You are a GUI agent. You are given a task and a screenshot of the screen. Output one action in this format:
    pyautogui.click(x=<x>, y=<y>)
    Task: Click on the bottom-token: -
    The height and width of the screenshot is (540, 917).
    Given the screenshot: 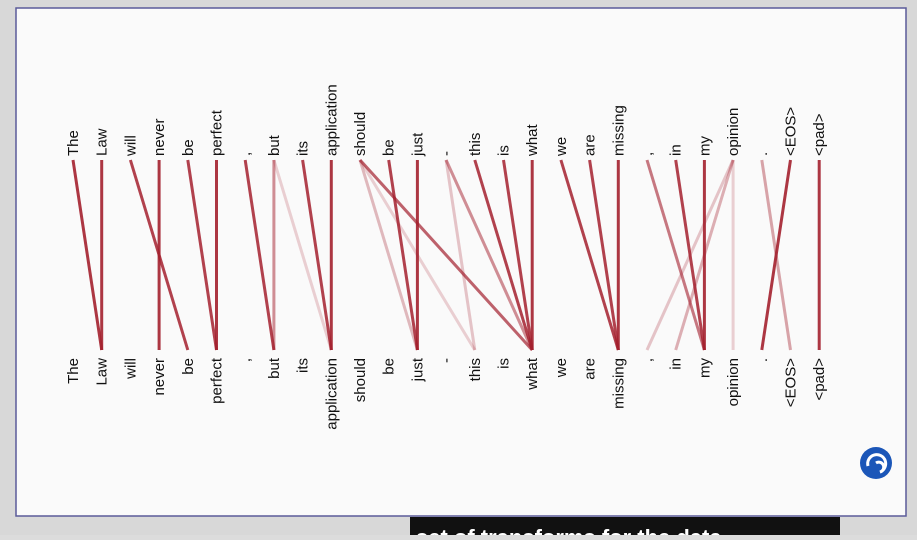 What is the action you would take?
    pyautogui.click(x=446, y=360)
    